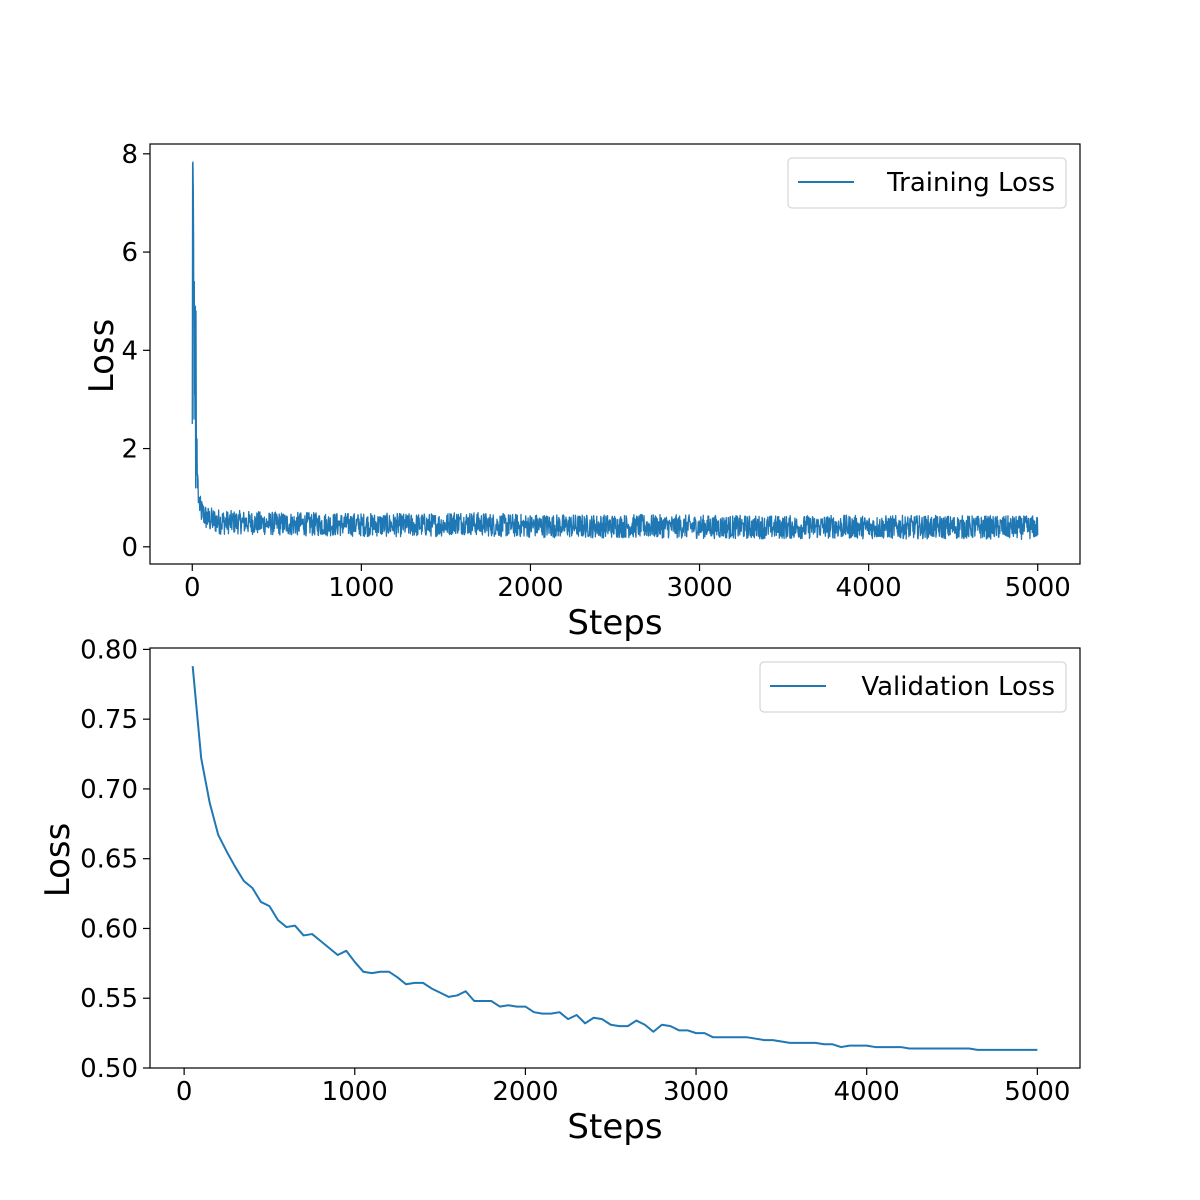 This screenshot has width=1200, height=1200. What do you see at coordinates (129, 155) in the screenshot?
I see `training-loss-y-tick-label: 8` at bounding box center [129, 155].